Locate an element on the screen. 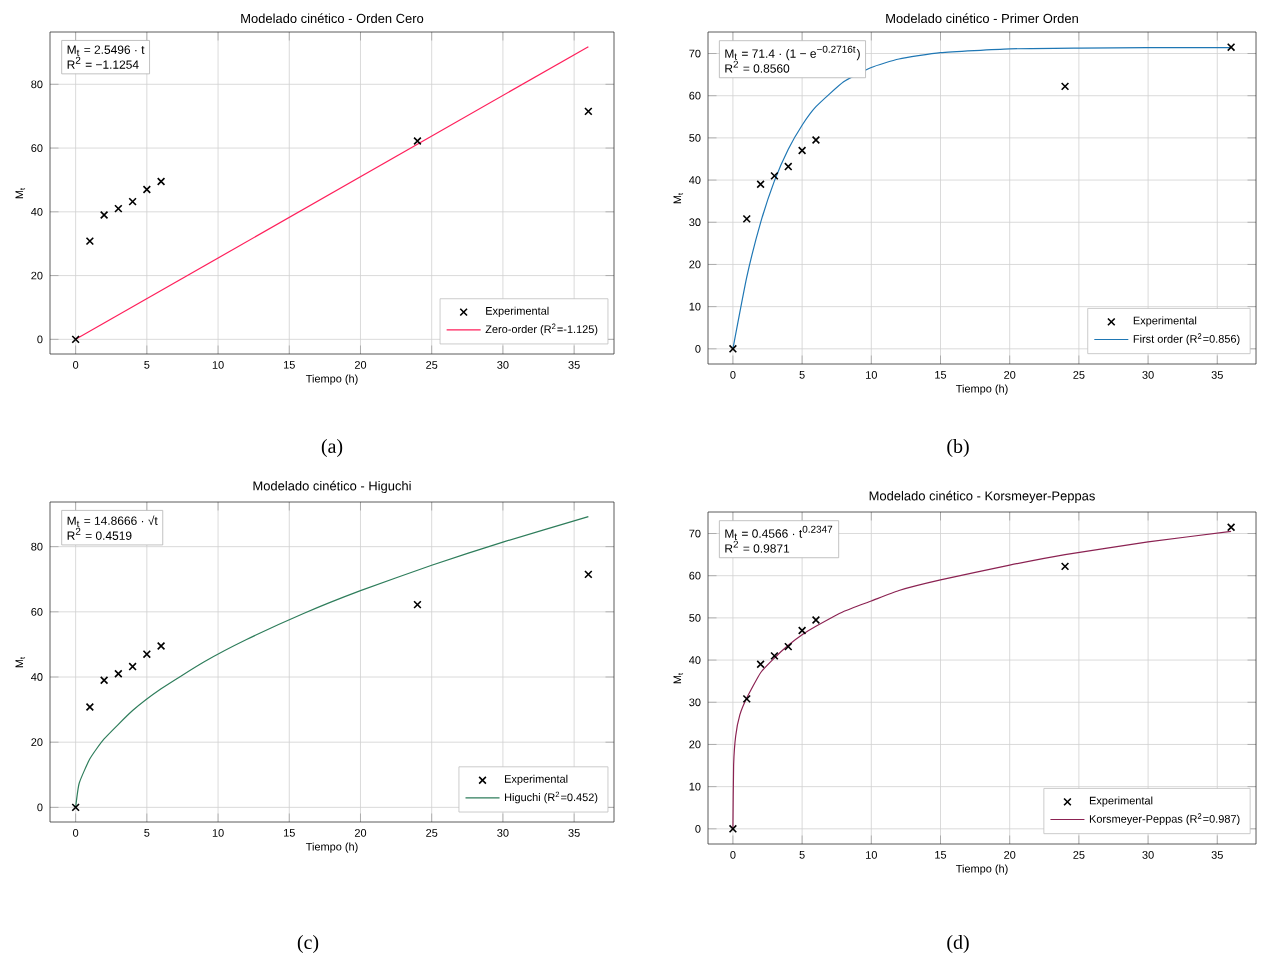  annotation: M$_{t}$ = 14.8666 · √t is located at coordinates (112, 521).